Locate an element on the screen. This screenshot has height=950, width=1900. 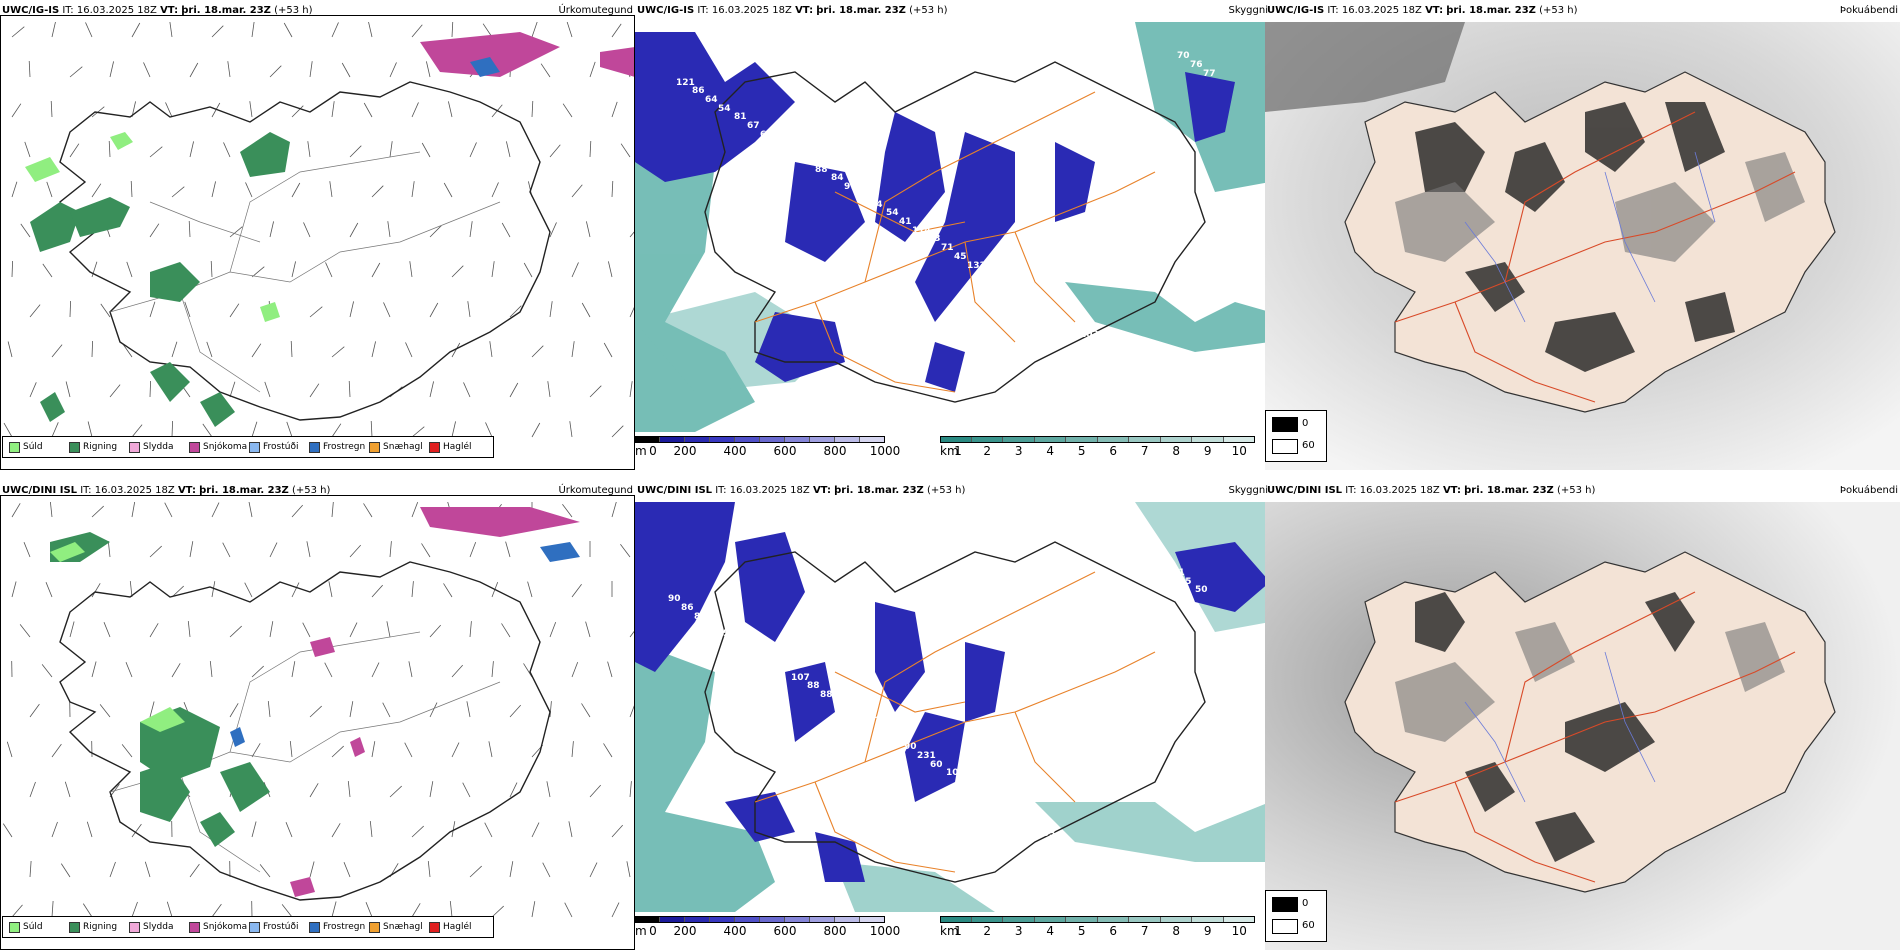
colorbar-outline is located at coordinates (760, 919).